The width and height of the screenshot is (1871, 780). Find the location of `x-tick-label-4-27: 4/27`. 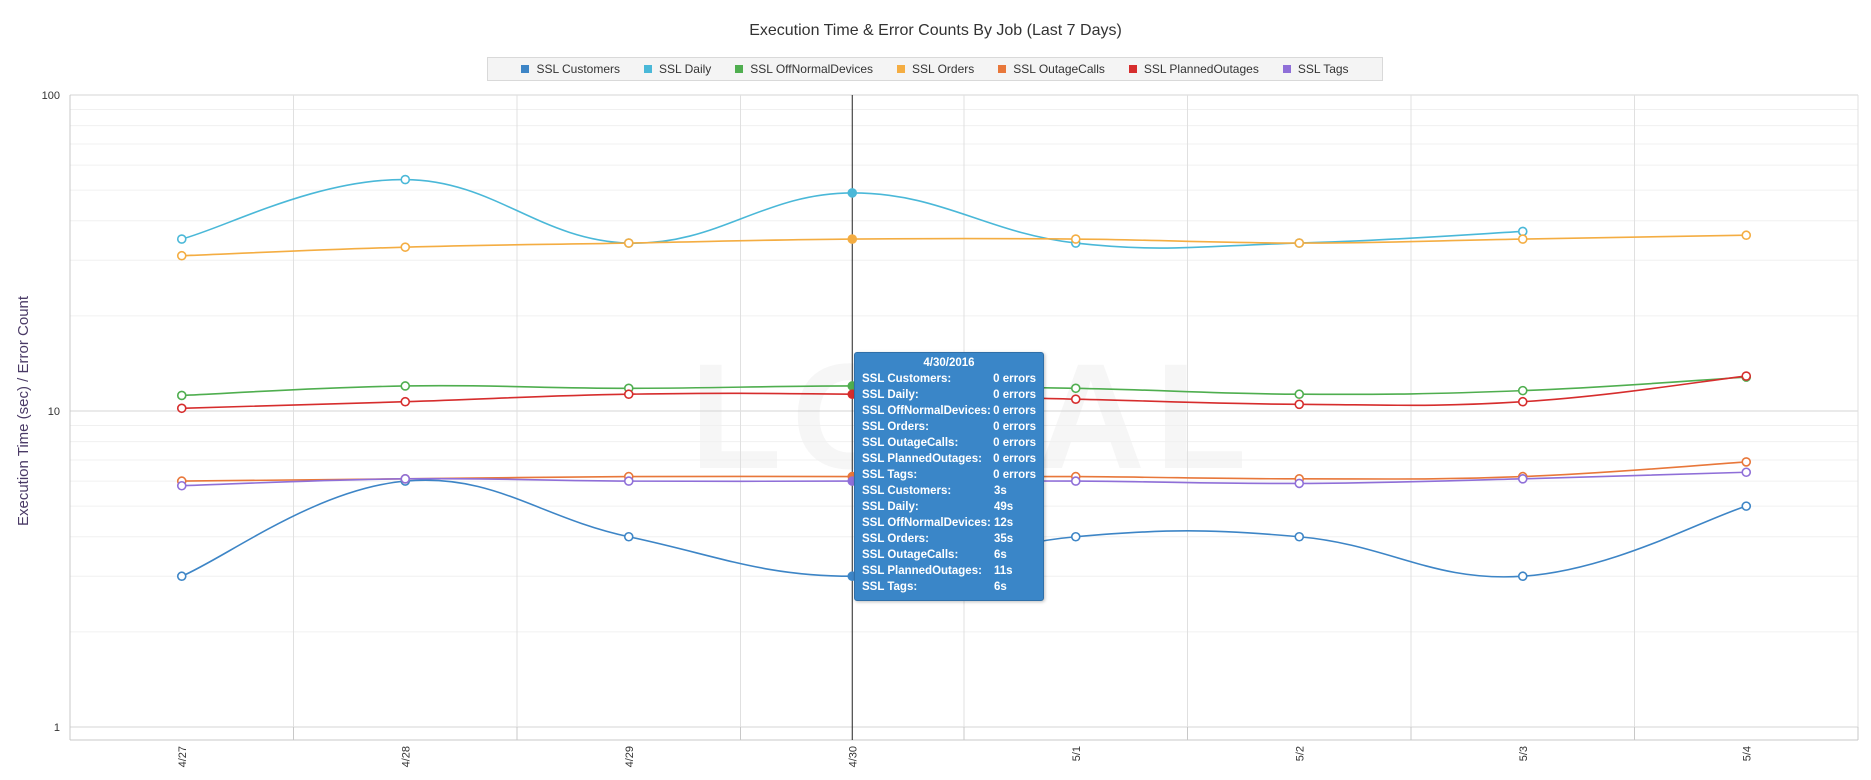

x-tick-label-4-27: 4/27 is located at coordinates (183, 756).